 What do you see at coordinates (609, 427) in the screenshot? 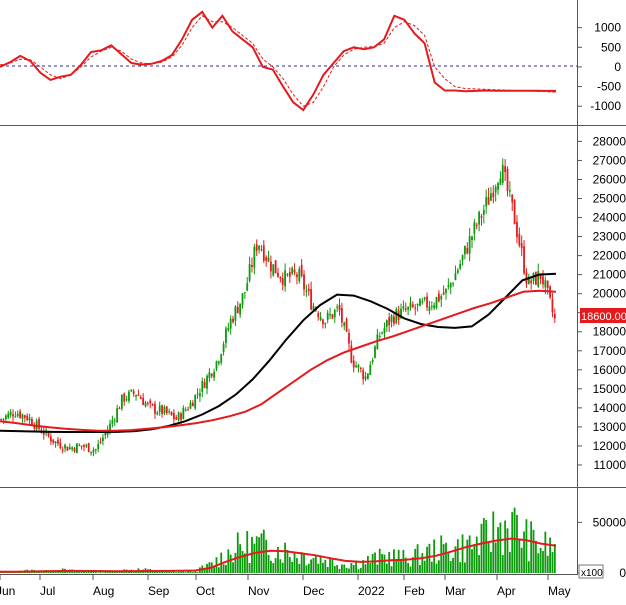
I see `price-tick-label: 13000` at bounding box center [609, 427].